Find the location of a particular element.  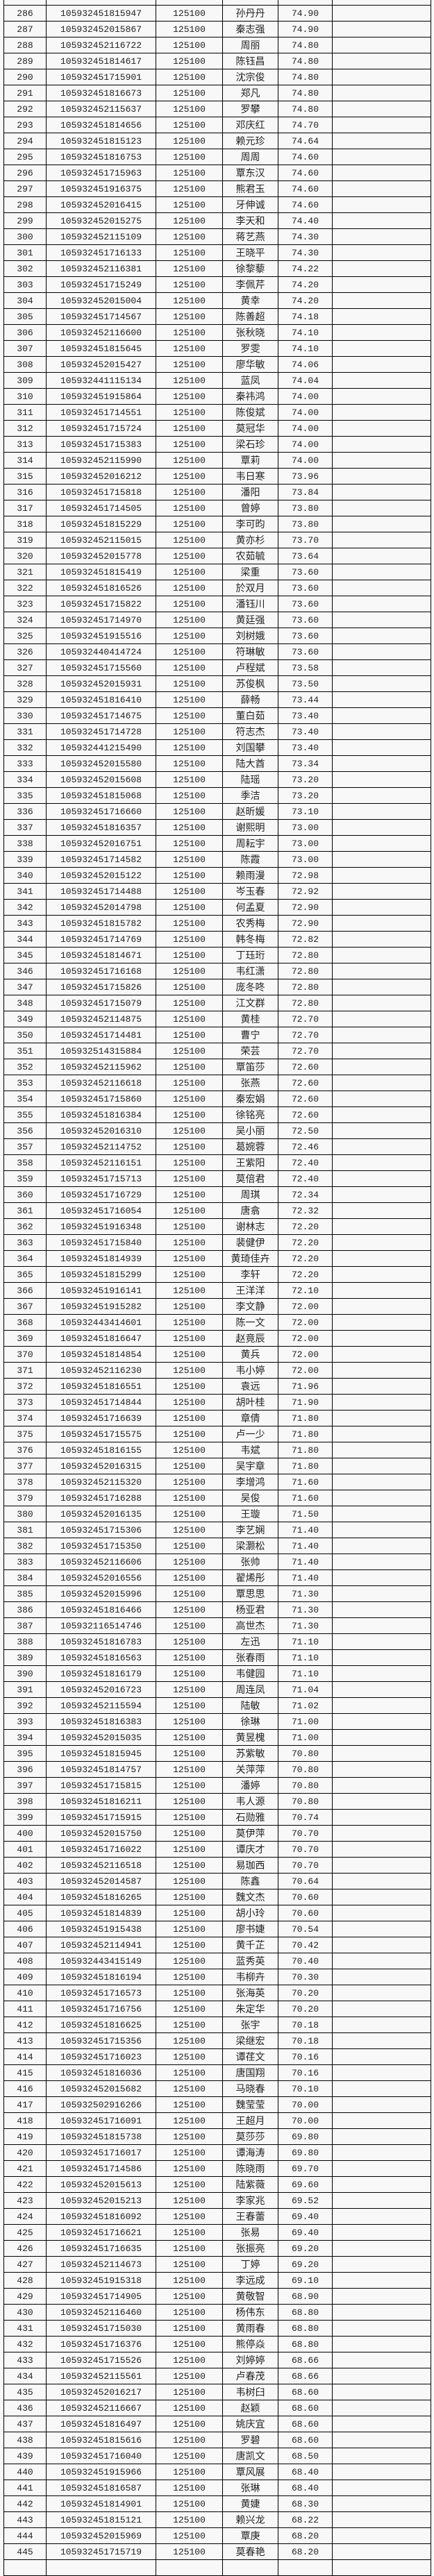

exam-id: 105932451716091 is located at coordinates (101, 2120).